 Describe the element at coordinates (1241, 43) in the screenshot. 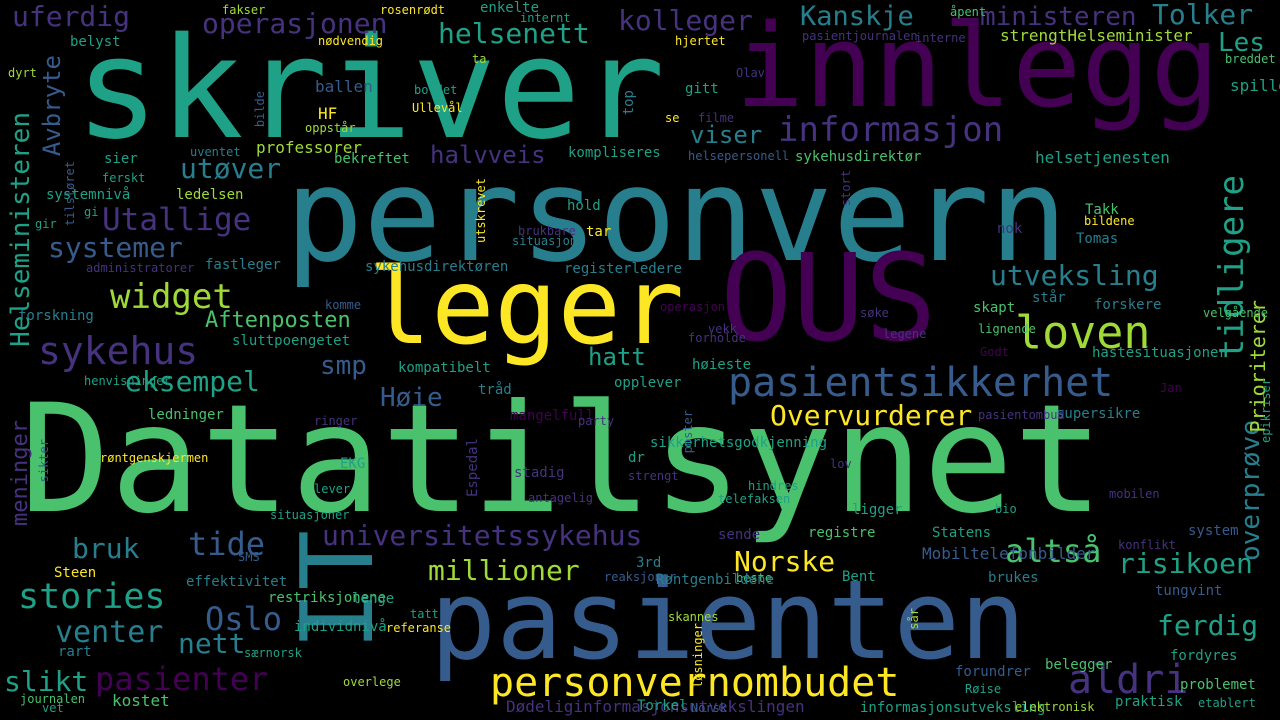

I see `cloud-word: Les` at that location.